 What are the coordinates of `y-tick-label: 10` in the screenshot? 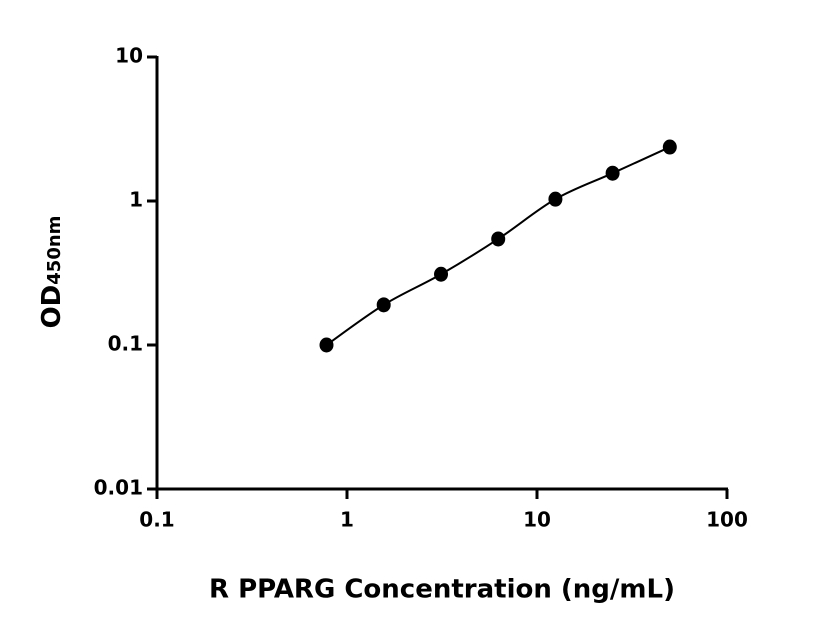 It's located at (129, 56).